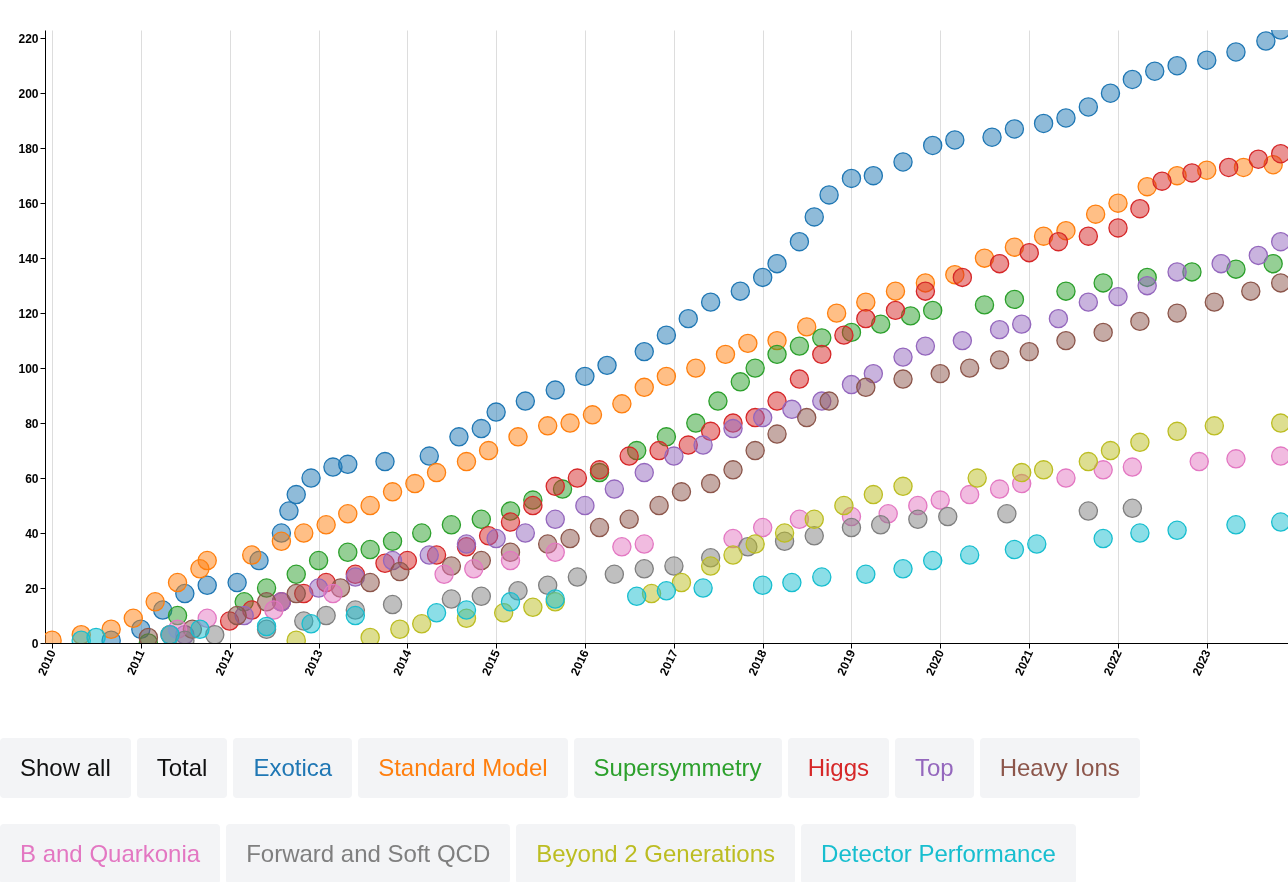 The image size is (1288, 882). Describe the element at coordinates (32, 588) in the screenshot. I see `y-tick-label: 20` at that location.